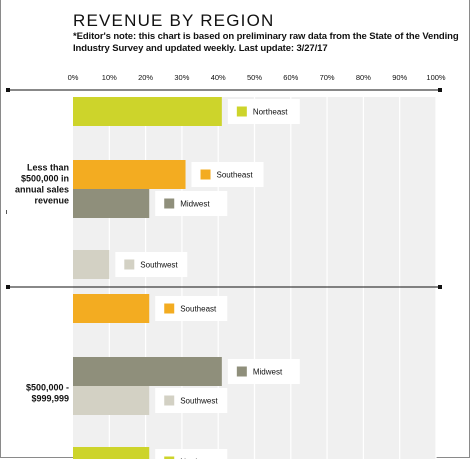  What do you see at coordinates (47, 393) in the screenshot?
I see `group-label: $500,000 -$999,999` at bounding box center [47, 393].